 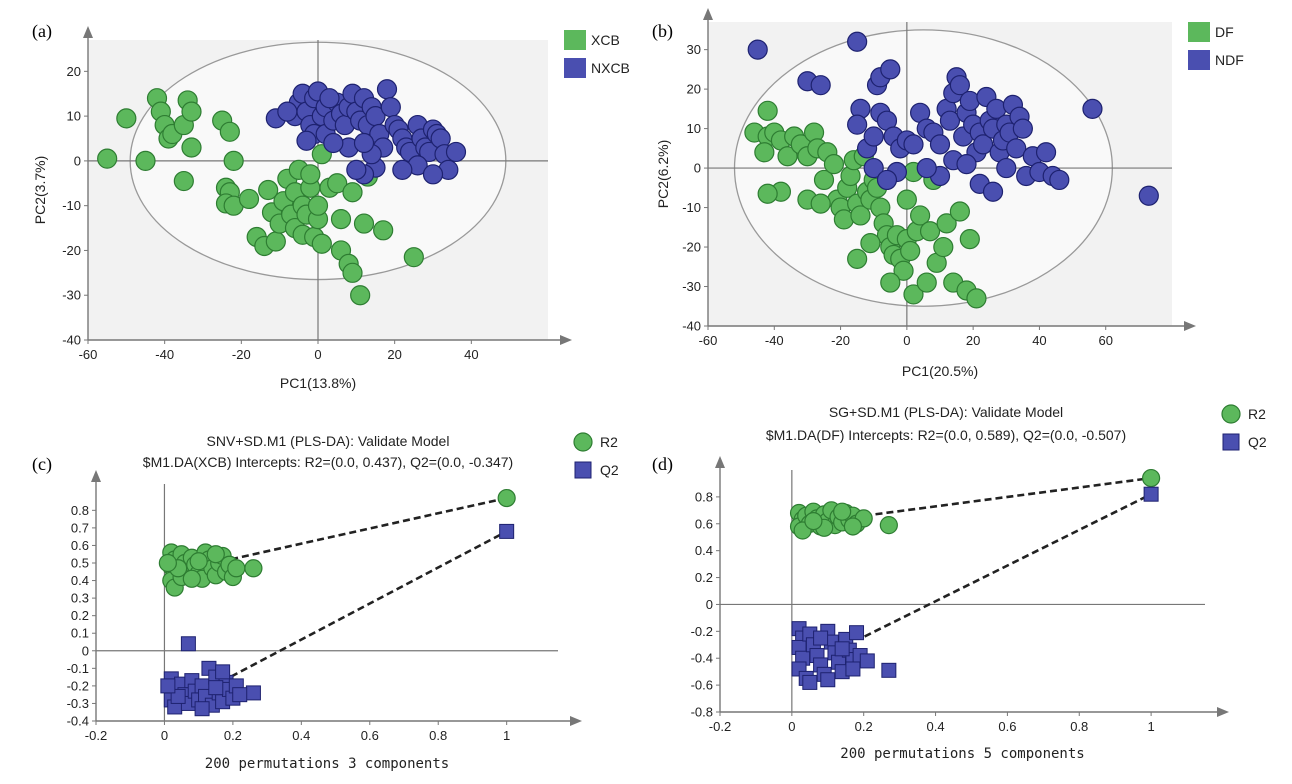 What do you see at coordinates (962, 754) in the screenshot?
I see `x-axis-label: 200 permutations 5 components` at bounding box center [962, 754].